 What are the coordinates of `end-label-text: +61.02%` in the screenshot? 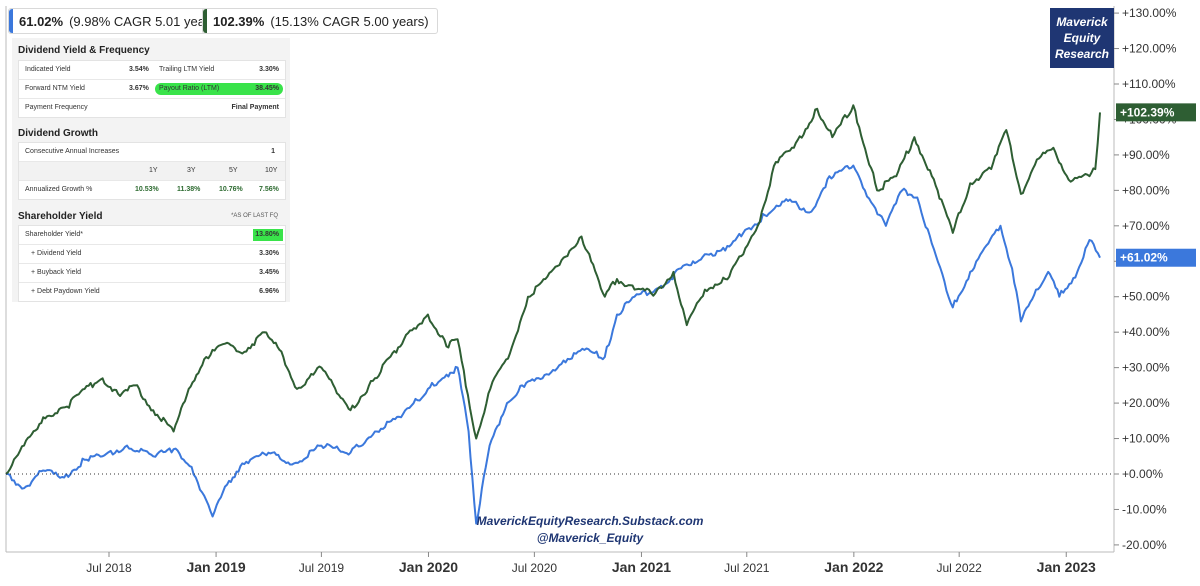 It's located at (1144, 258).